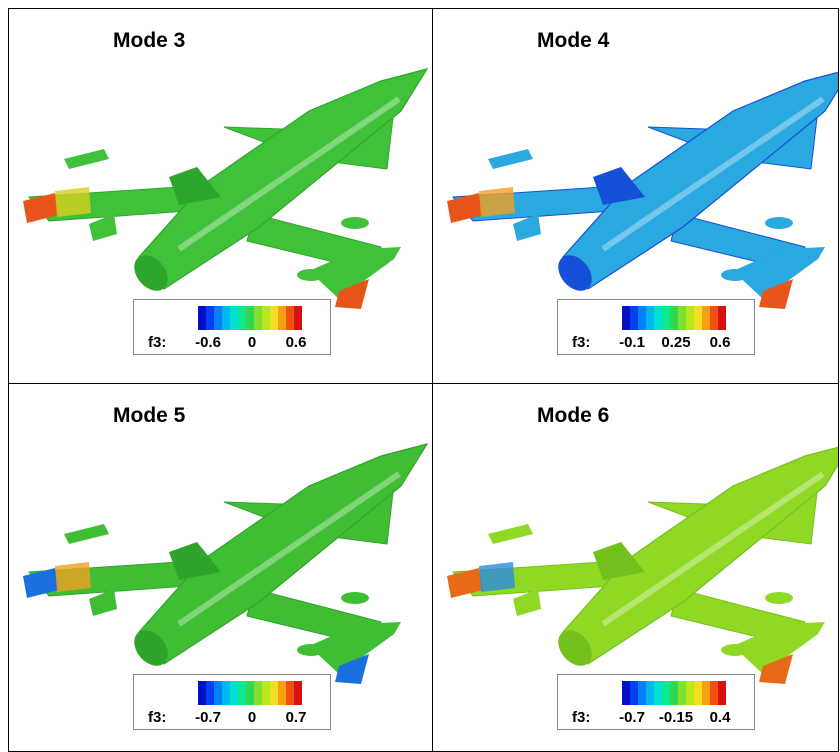 The image size is (840, 752). I want to click on panel-title: Mode 3, so click(149, 40).